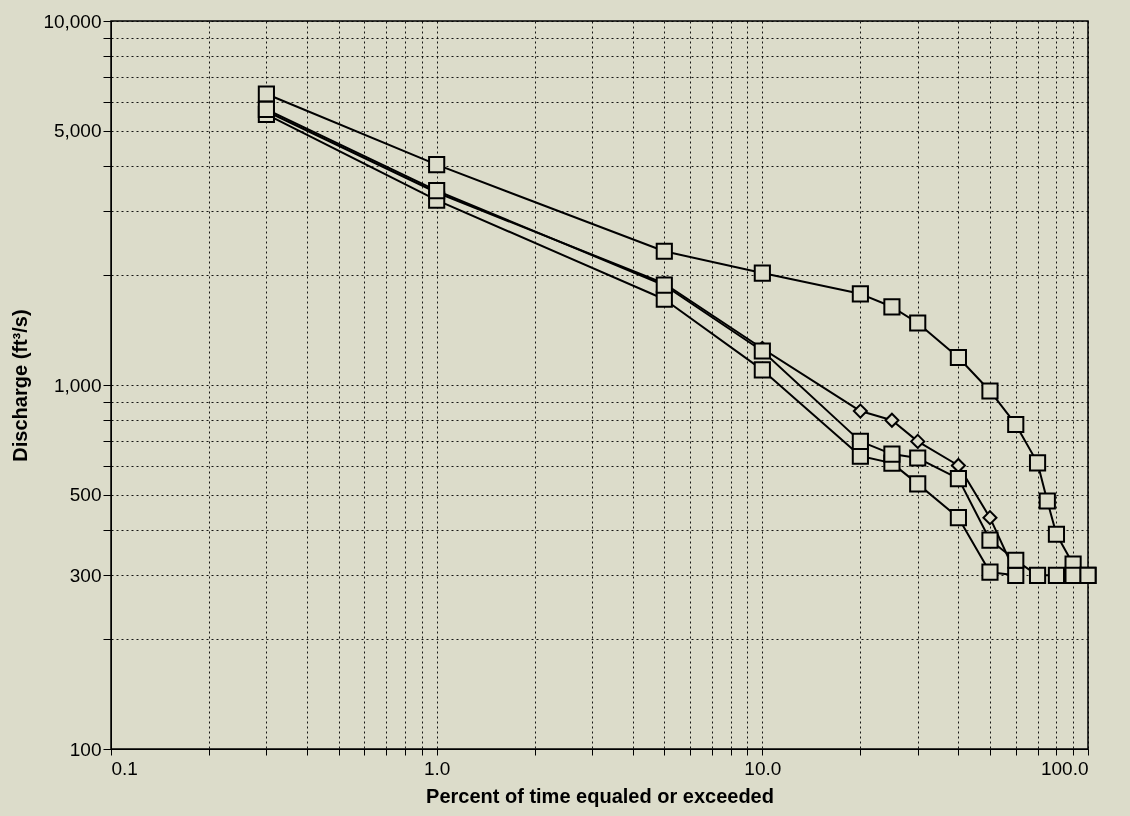 This screenshot has width=1130, height=816. I want to click on x-tick-label: 10.0, so click(763, 768).